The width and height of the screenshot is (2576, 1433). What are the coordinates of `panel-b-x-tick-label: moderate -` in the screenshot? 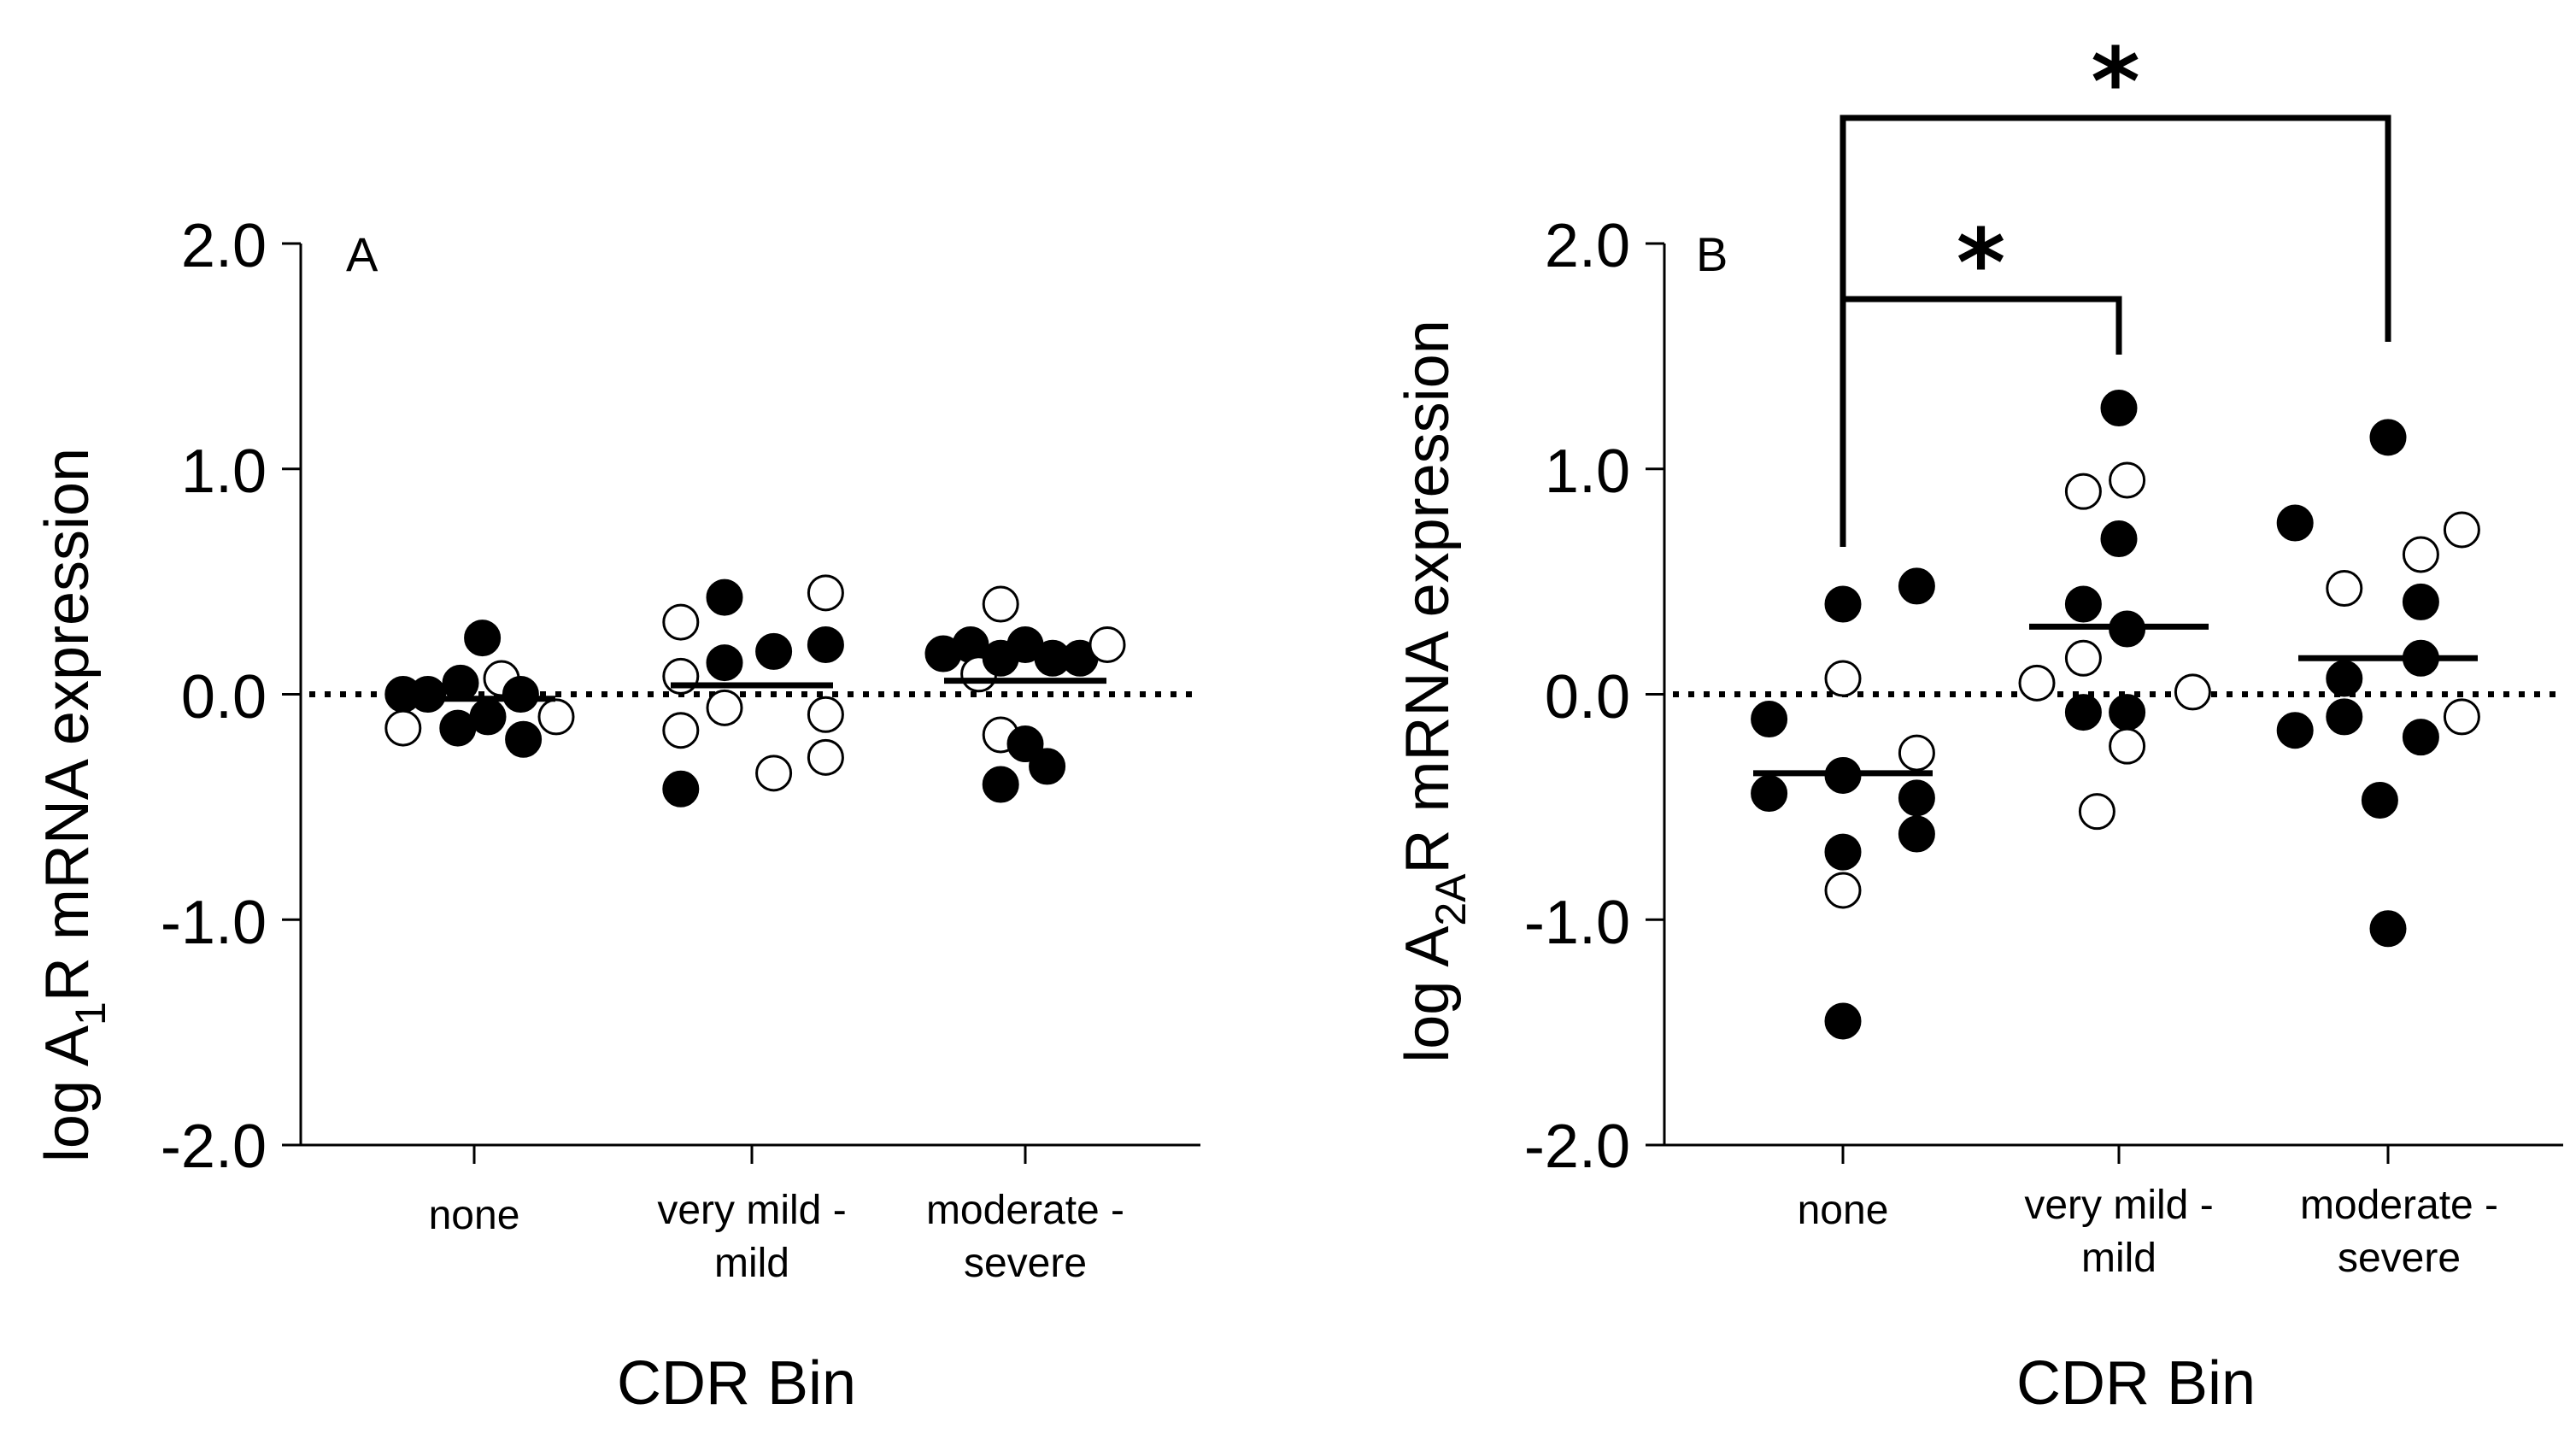 It's located at (2399, 1205).